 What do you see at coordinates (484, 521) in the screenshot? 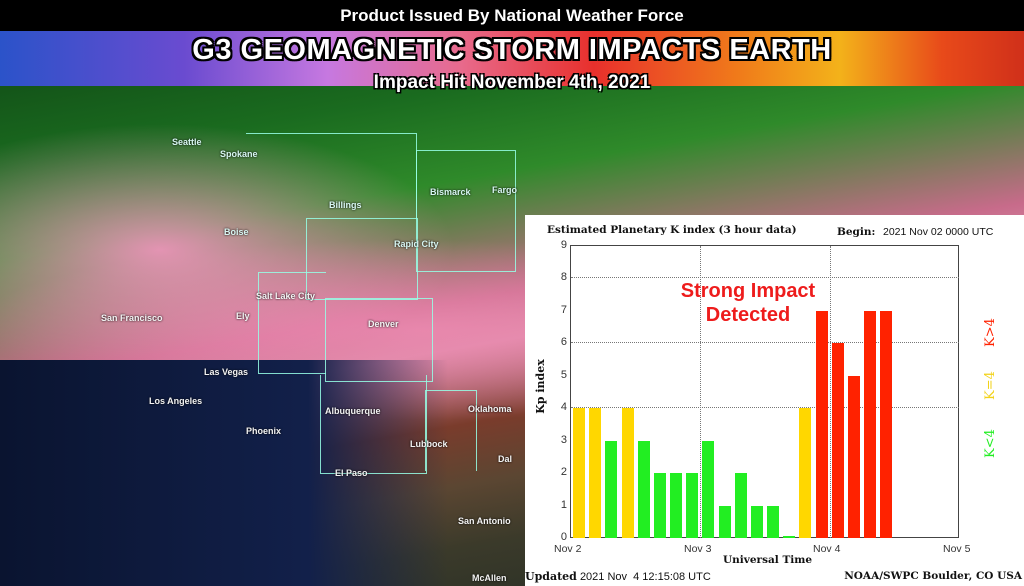
I see `city-label-san-antonio: San Antonio` at bounding box center [484, 521].